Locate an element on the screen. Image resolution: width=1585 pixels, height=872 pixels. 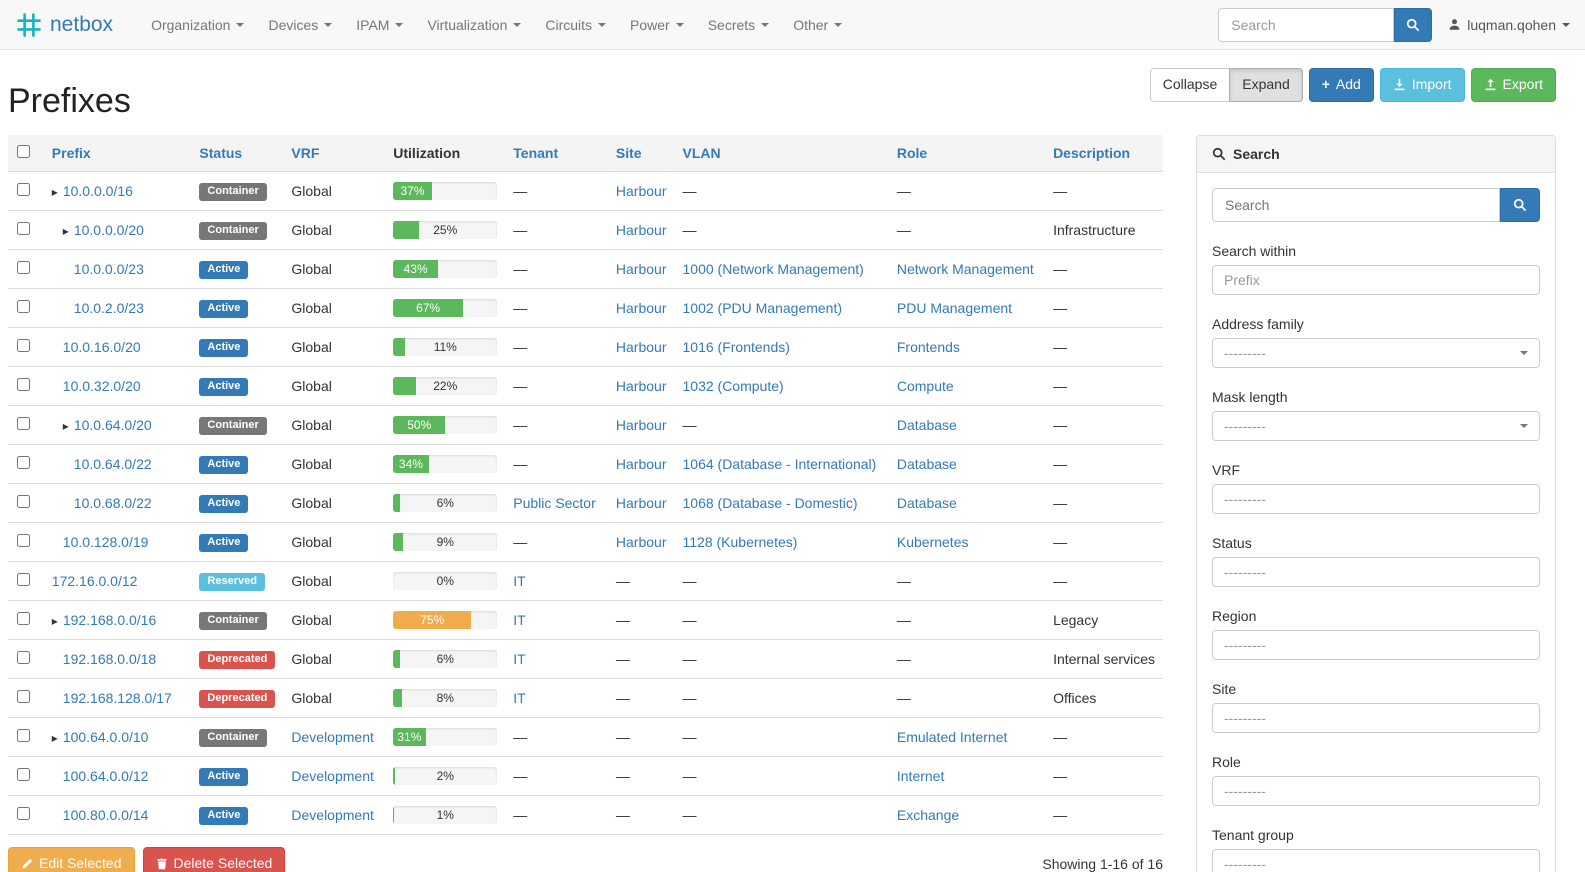
prefix-link: 10.0.2.0/23 is located at coordinates (108, 308).